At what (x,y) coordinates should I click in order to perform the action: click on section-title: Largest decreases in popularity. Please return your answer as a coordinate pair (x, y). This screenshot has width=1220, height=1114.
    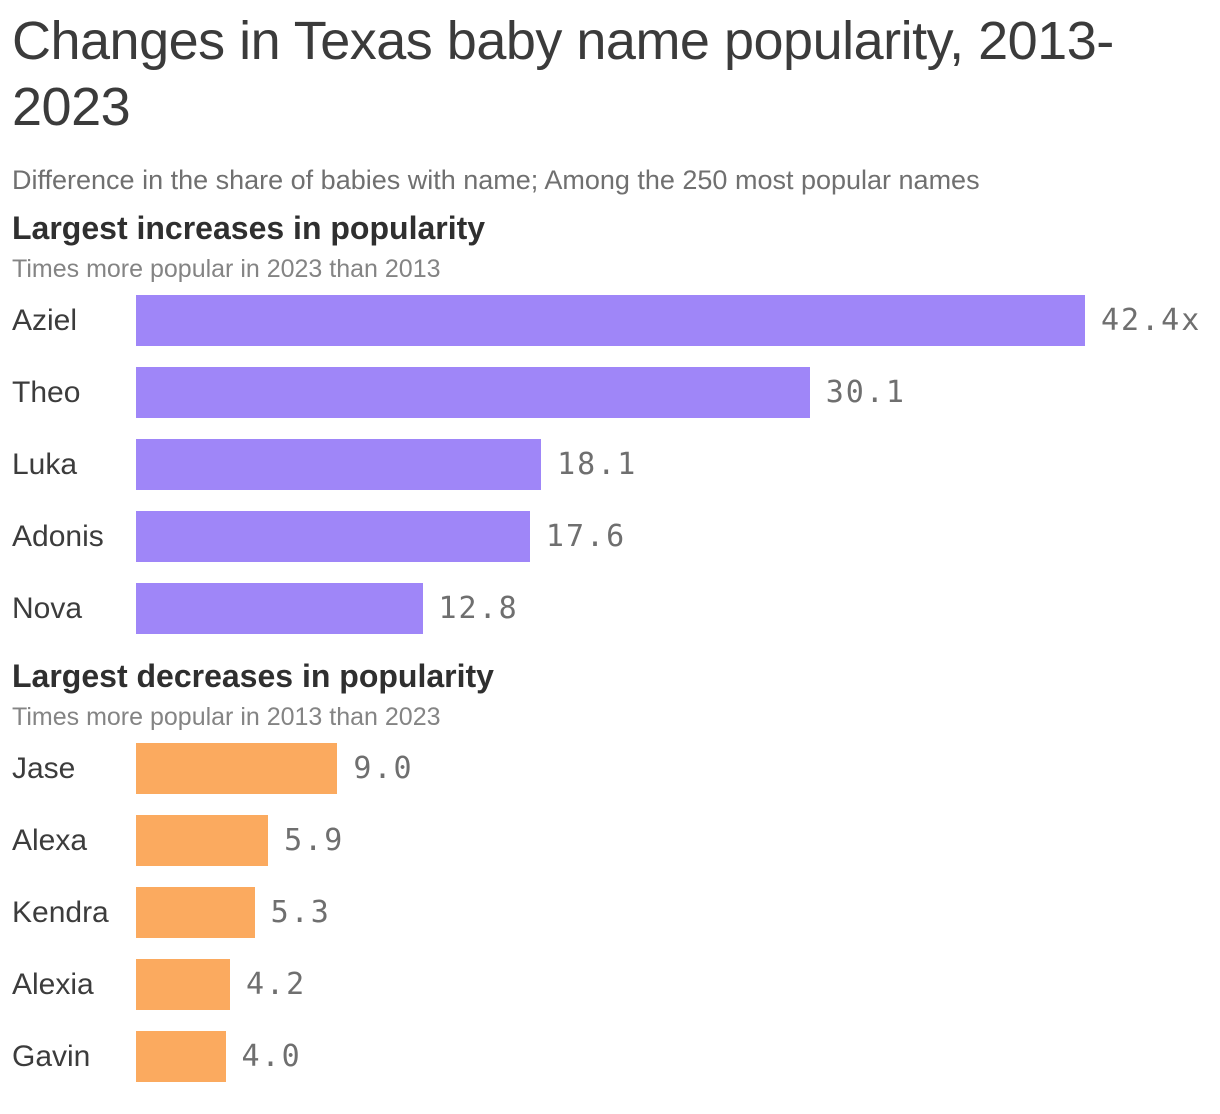
    Looking at the image, I should click on (253, 676).